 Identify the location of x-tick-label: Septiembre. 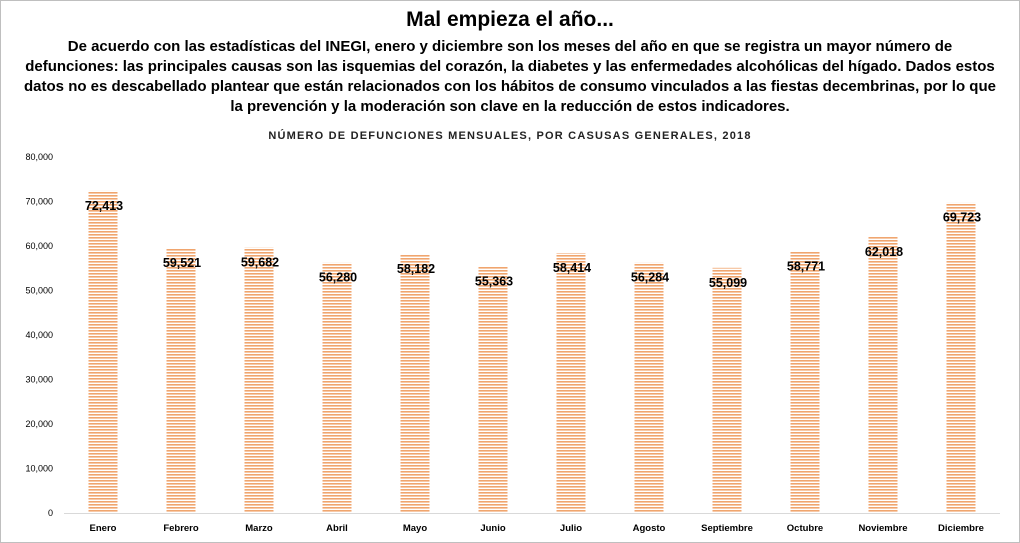
(727, 528).